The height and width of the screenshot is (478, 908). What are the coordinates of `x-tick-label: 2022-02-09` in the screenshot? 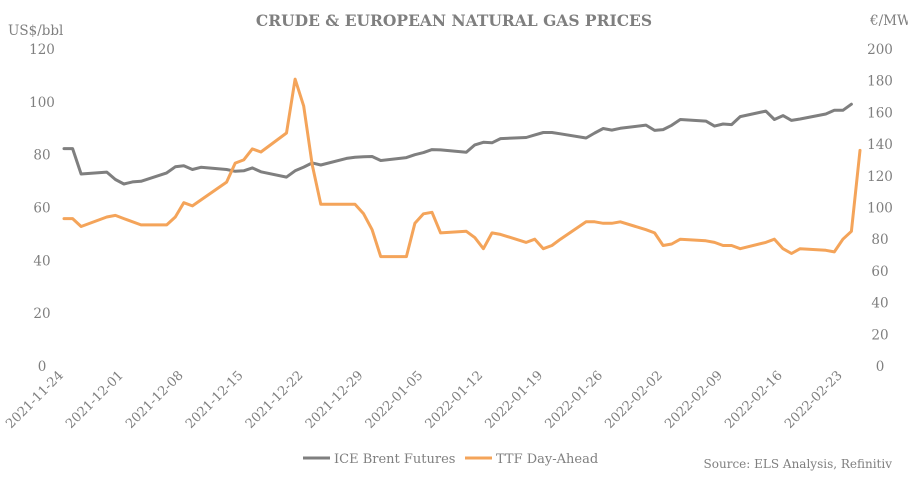 It's located at (694, 400).